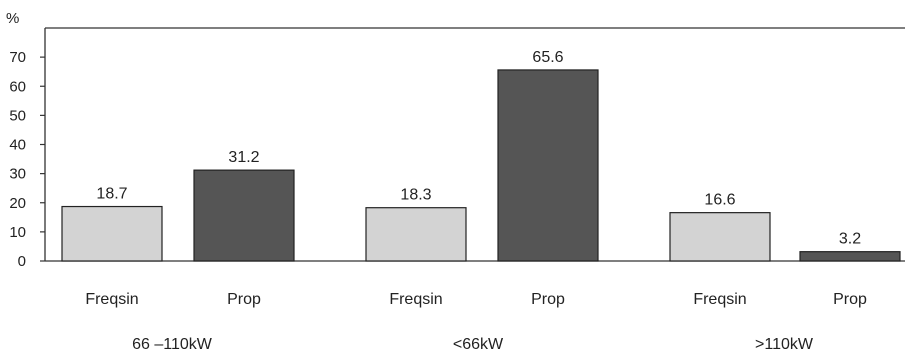  I want to click on y-axis: % 0 10 20 30 40 50 60 70, so click(25, 140).